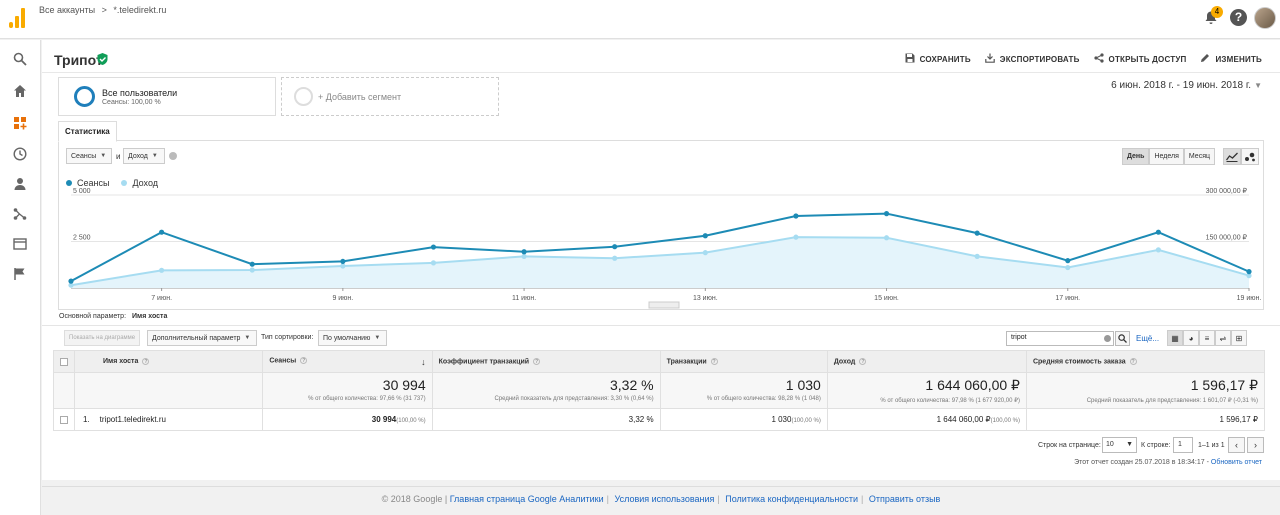 The height and width of the screenshot is (515, 1280). Describe the element at coordinates (1110, 444) in the screenshot. I see `rows-per-page-value: 10` at that location.